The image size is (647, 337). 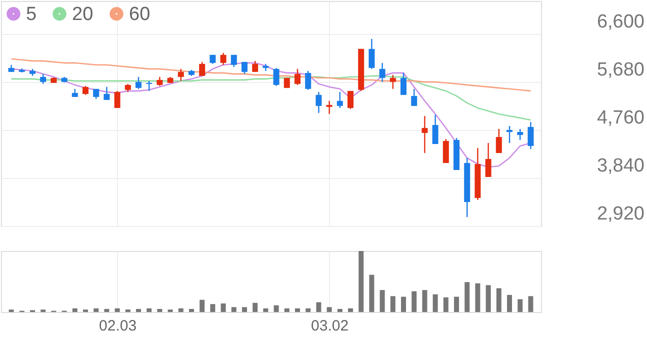 What do you see at coordinates (620, 165) in the screenshot?
I see `y-tick-label: 3,840` at bounding box center [620, 165].